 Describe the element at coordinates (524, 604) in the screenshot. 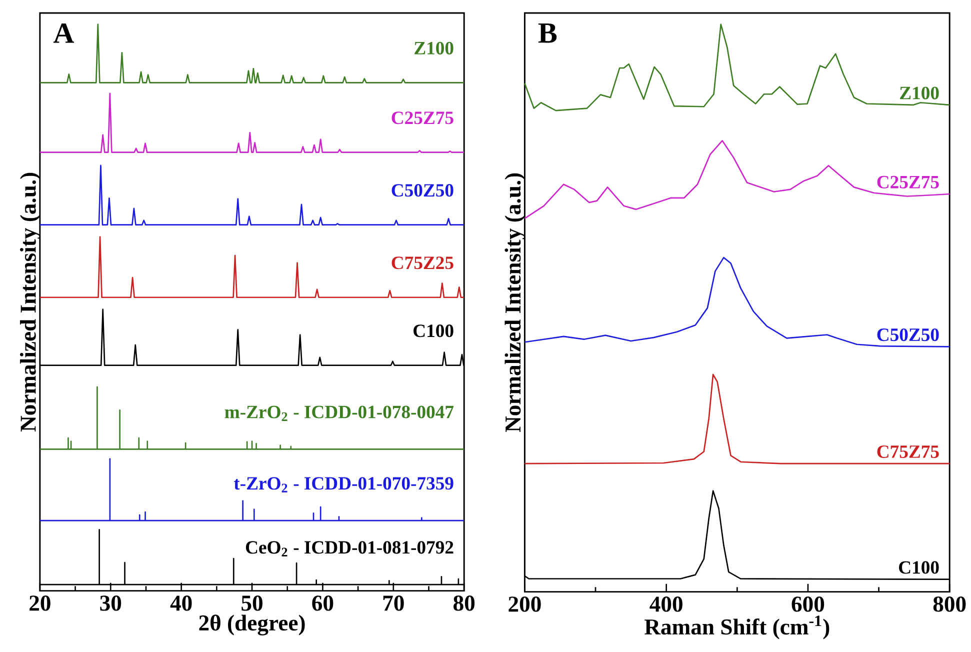

I see `x-tick-label: 200` at that location.